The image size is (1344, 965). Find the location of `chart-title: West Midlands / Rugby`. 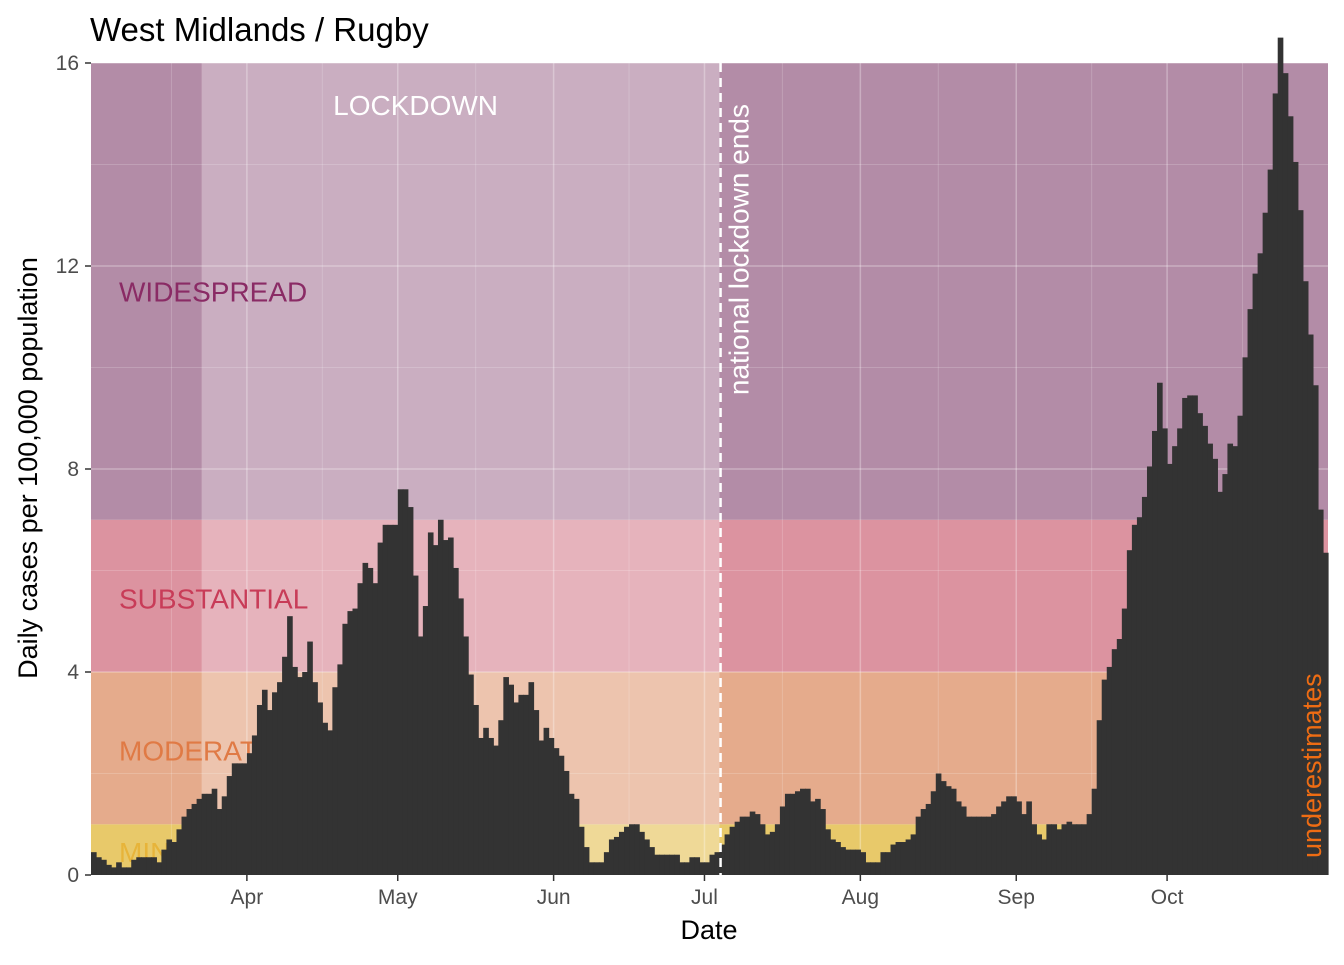

chart-title: West Midlands / Rugby is located at coordinates (259, 29).